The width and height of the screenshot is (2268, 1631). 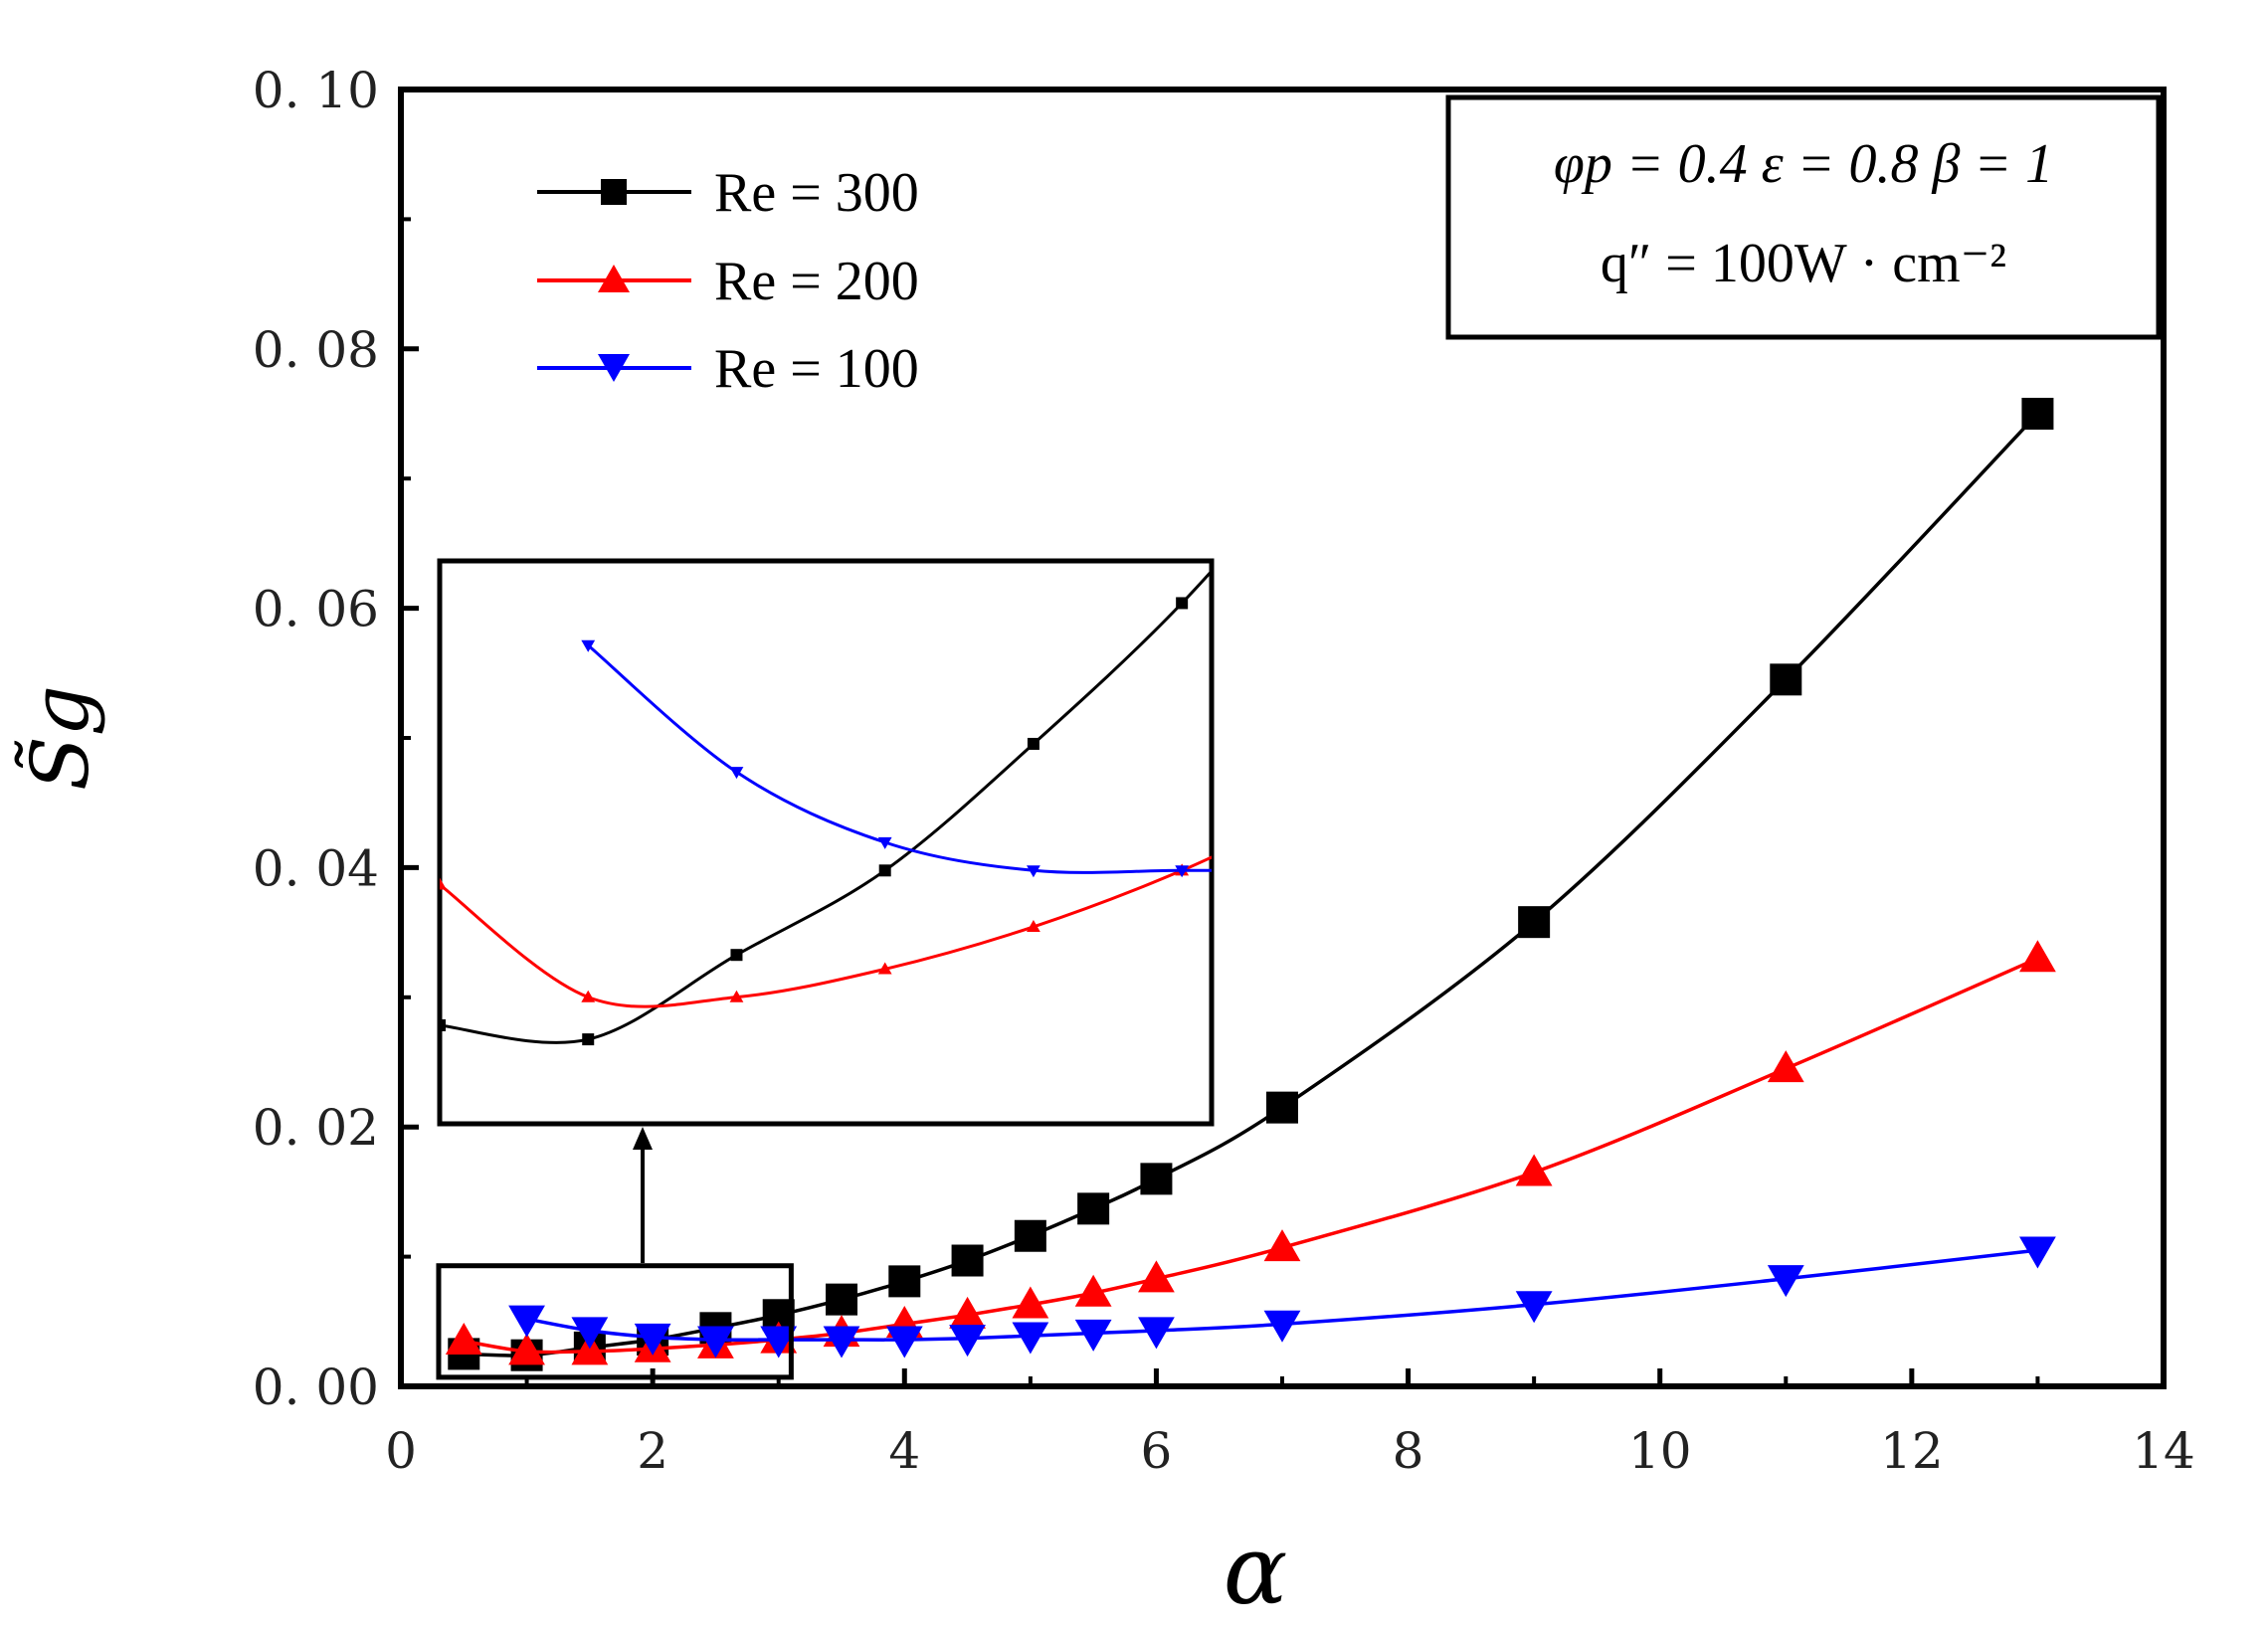 What do you see at coordinates (816, 193) in the screenshot?
I see `legend-label-re300: Re = 300` at bounding box center [816, 193].